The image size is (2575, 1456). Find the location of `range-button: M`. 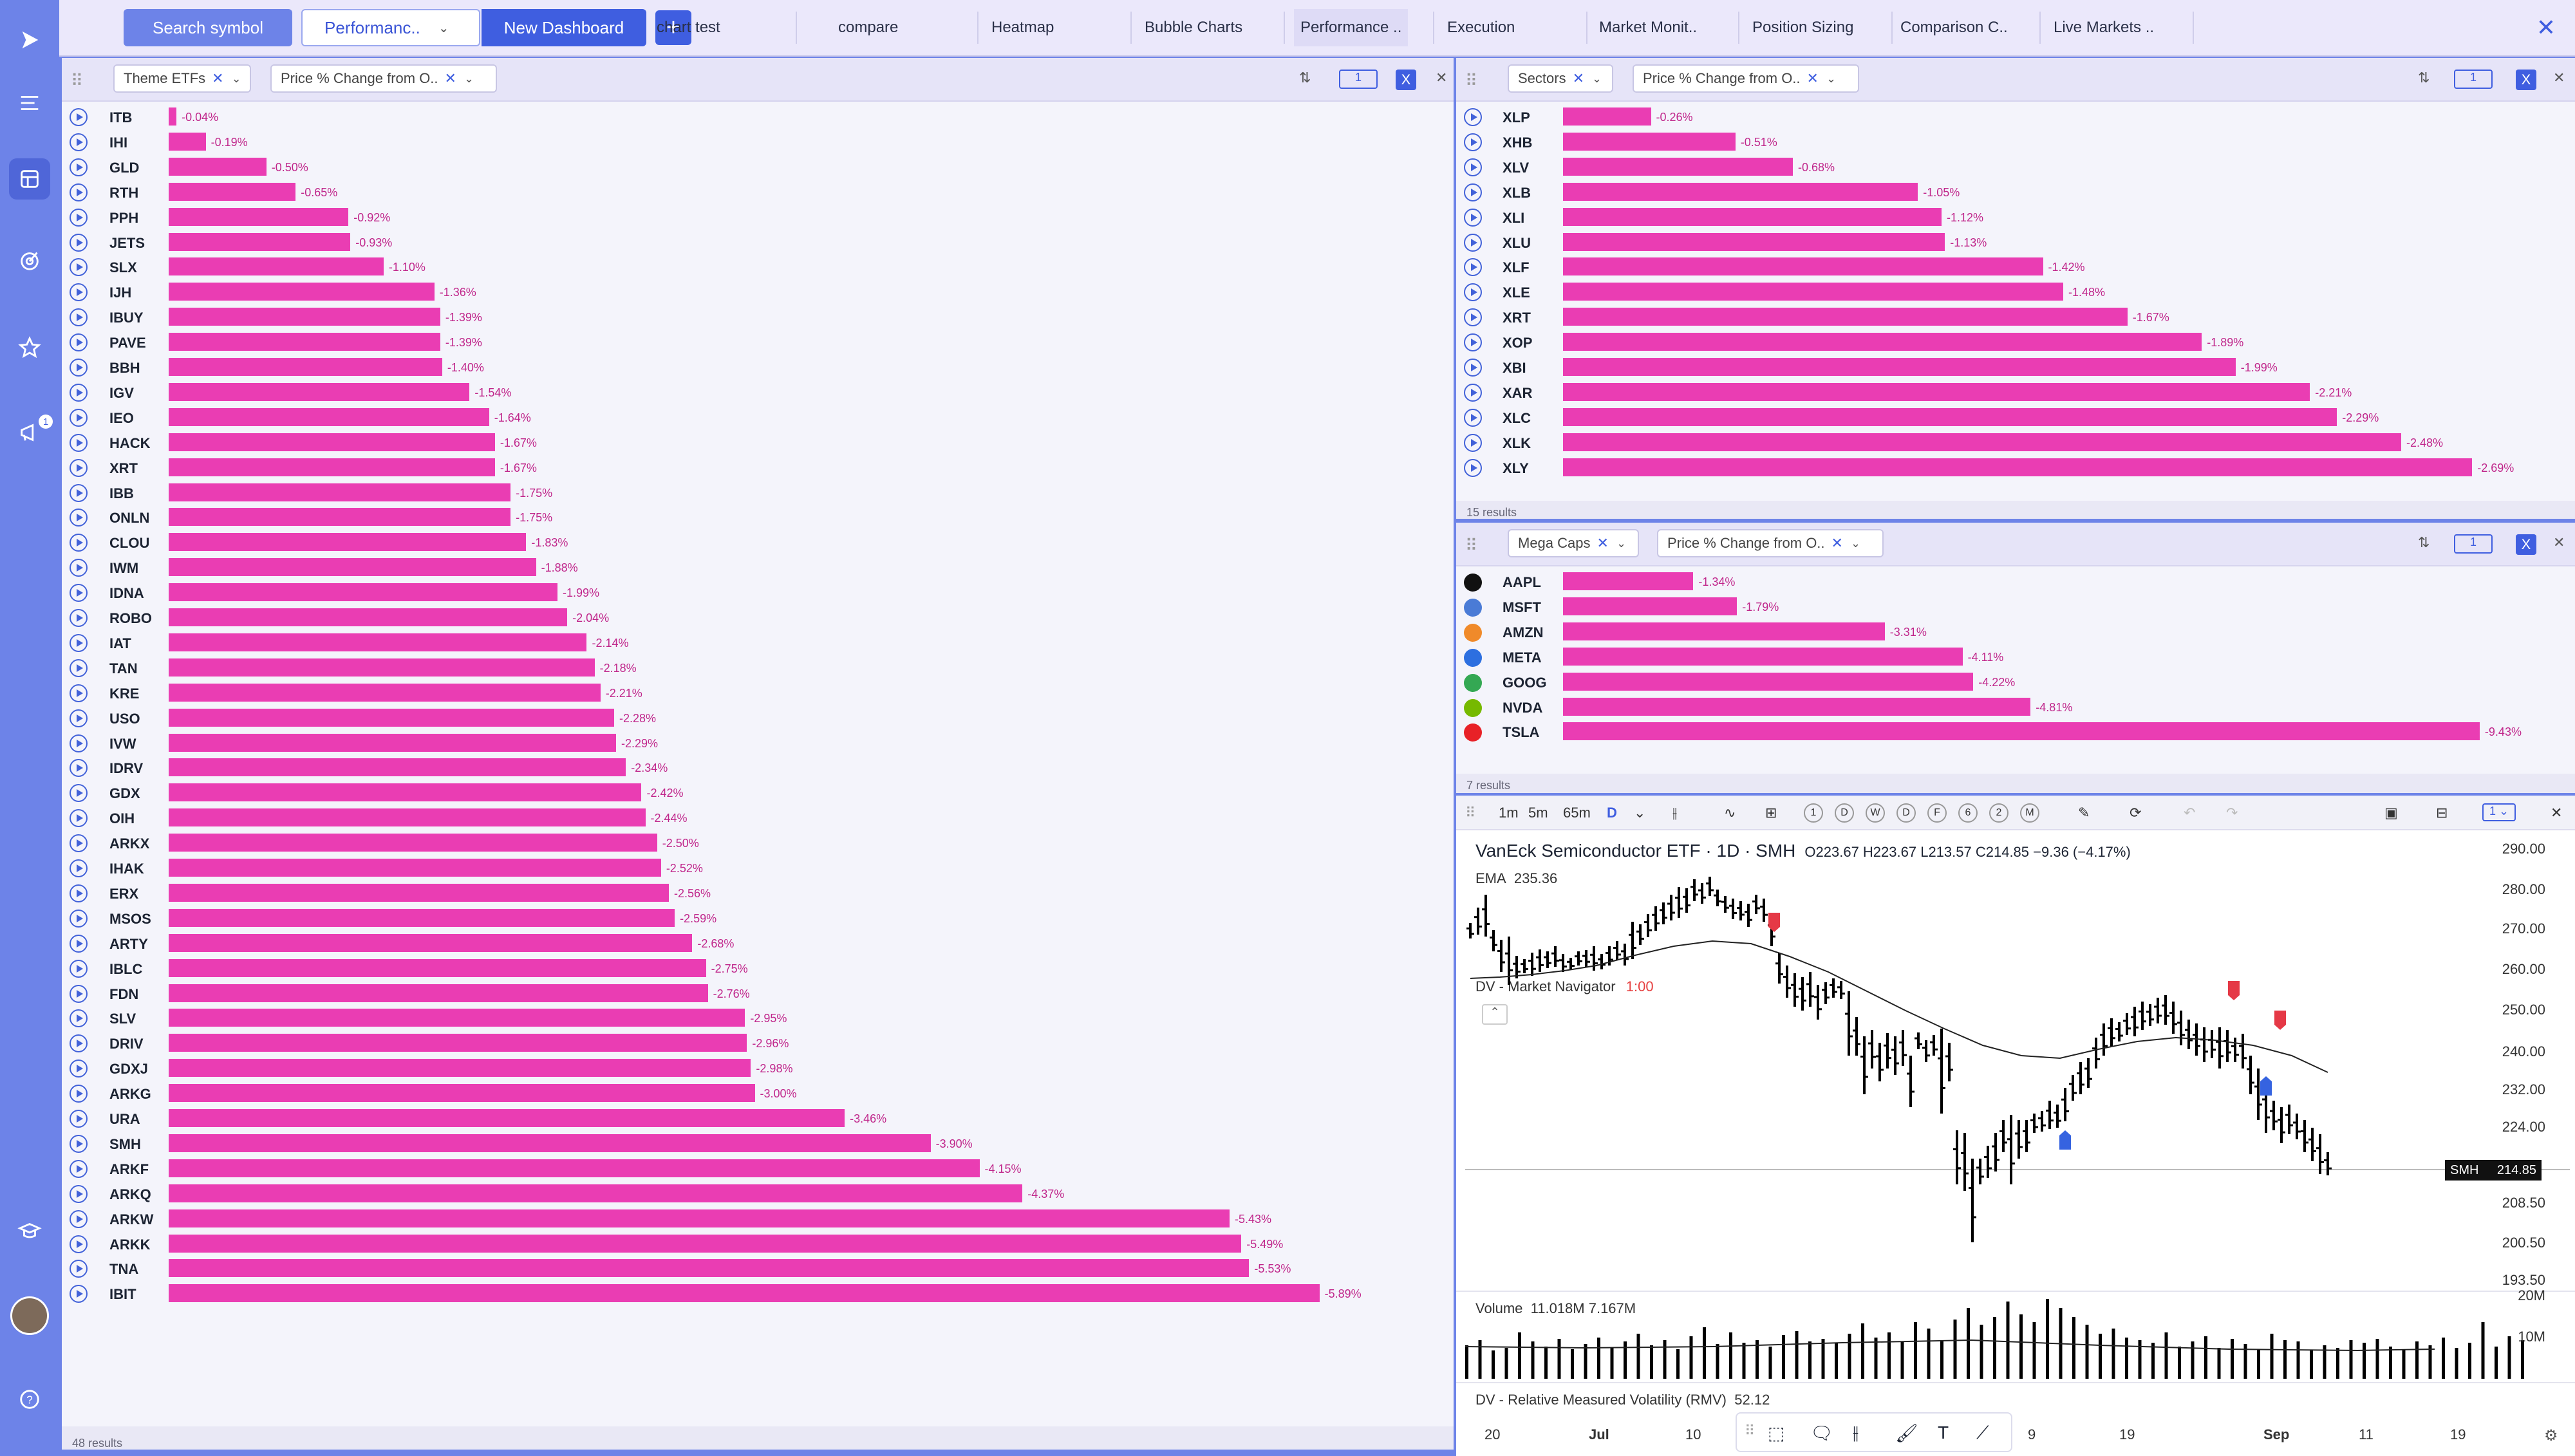

range-button: M is located at coordinates (2029, 813).